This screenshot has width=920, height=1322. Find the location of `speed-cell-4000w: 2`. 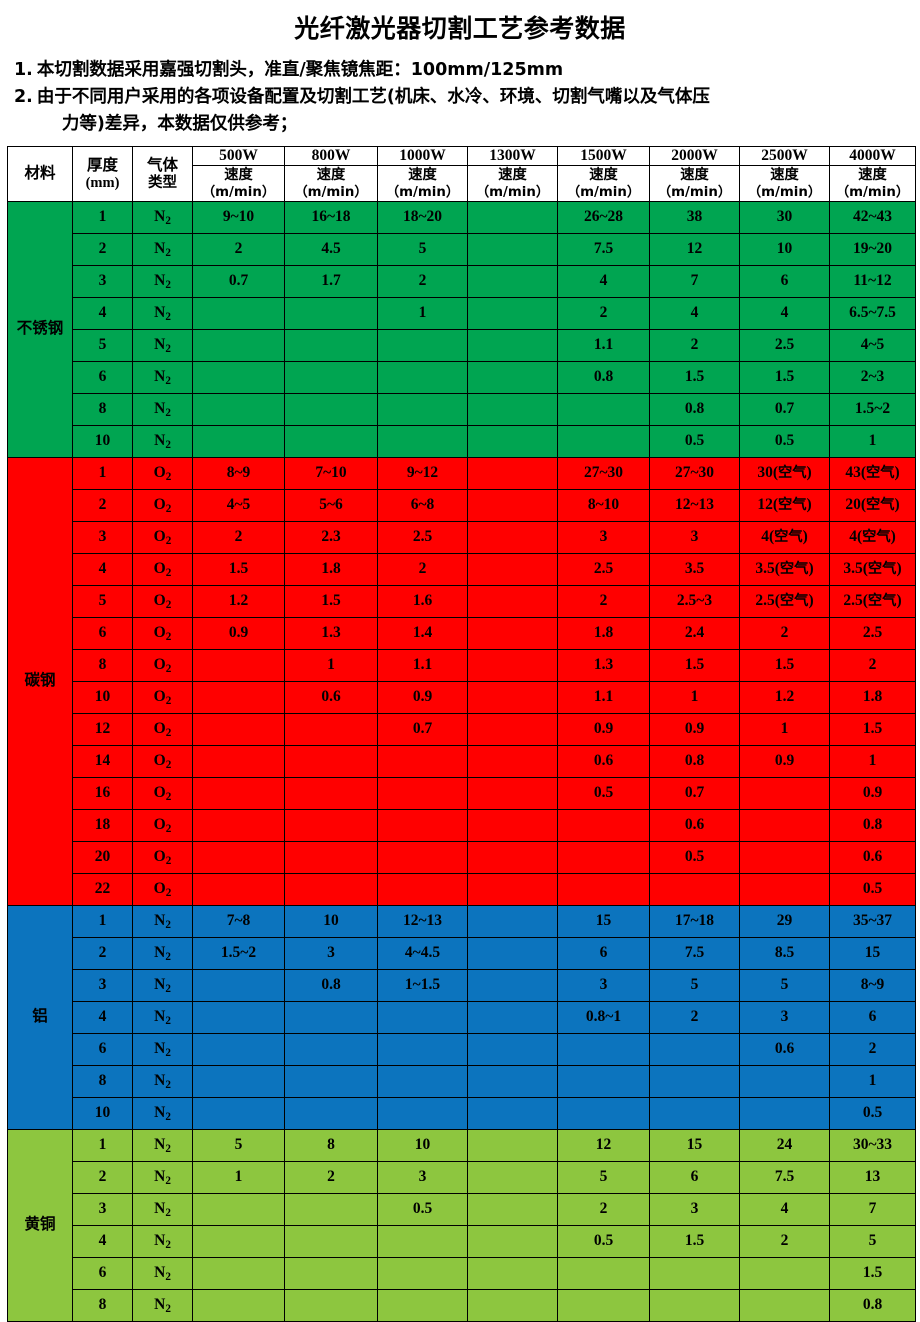

speed-cell-4000w: 2 is located at coordinates (872, 1049).